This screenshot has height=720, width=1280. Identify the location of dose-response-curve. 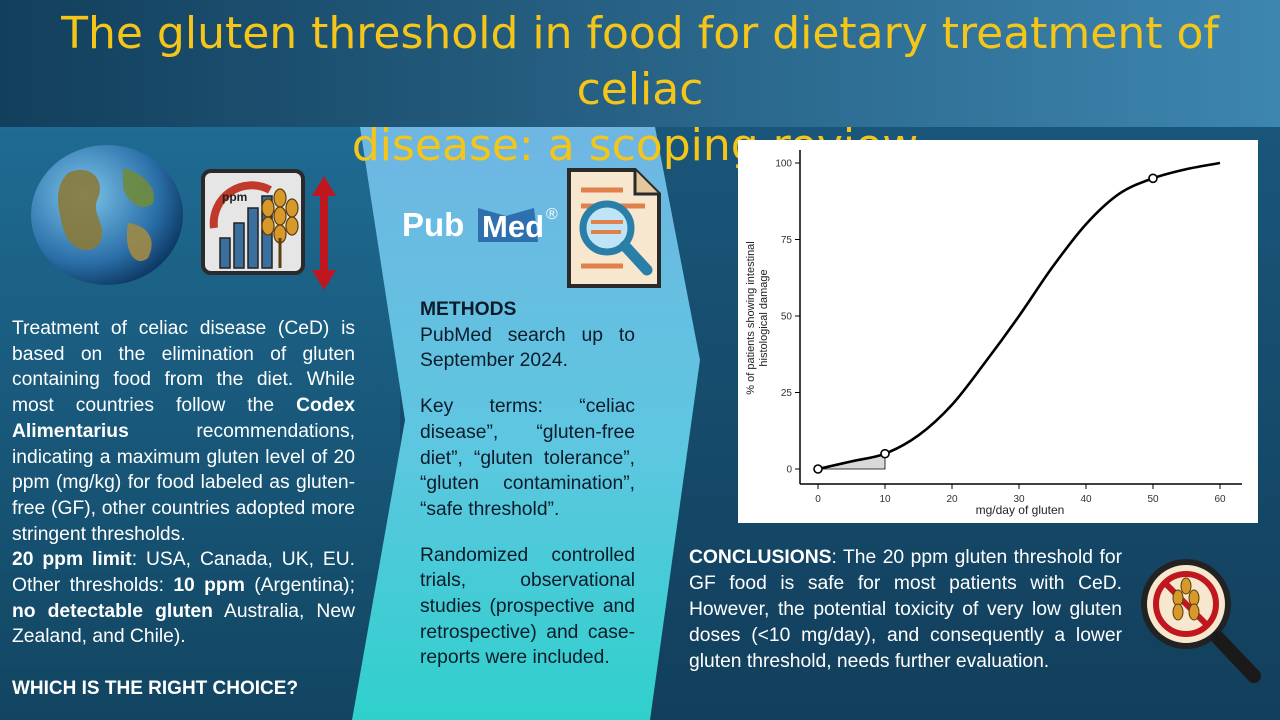
(1019, 316).